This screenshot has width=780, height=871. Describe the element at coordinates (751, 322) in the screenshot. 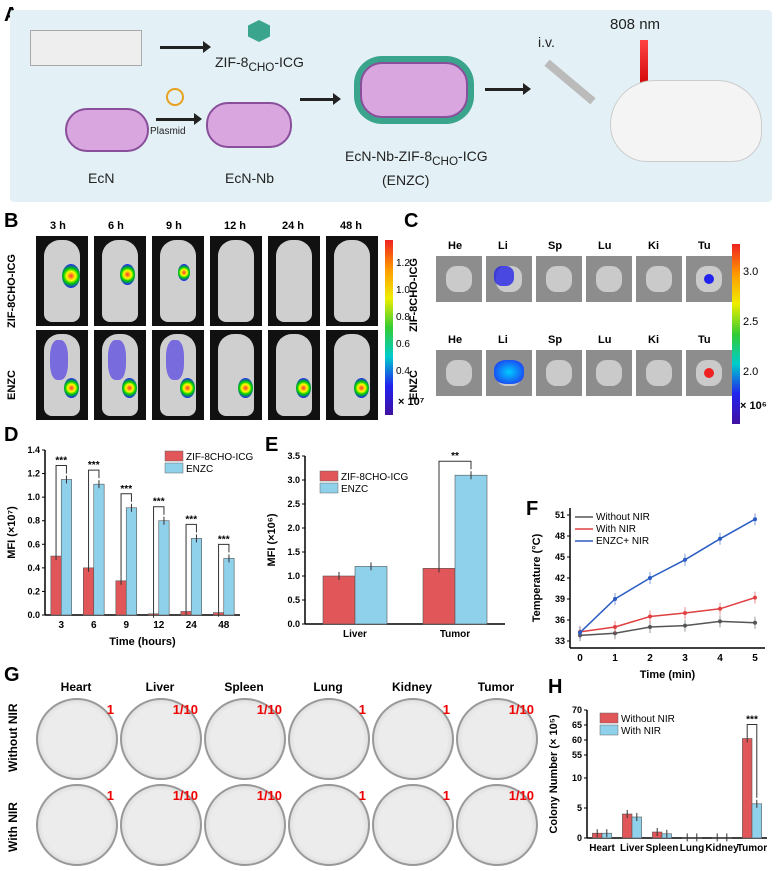

I see `colorbar-tick: 2.5` at that location.